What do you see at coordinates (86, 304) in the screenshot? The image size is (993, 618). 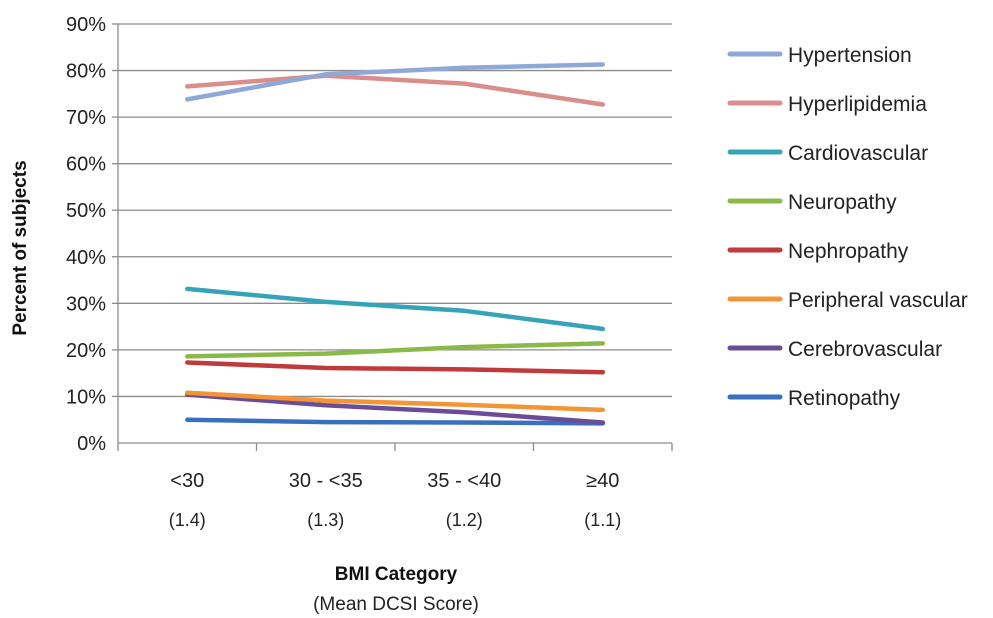 I see `y-tick-label: 30%` at bounding box center [86, 304].